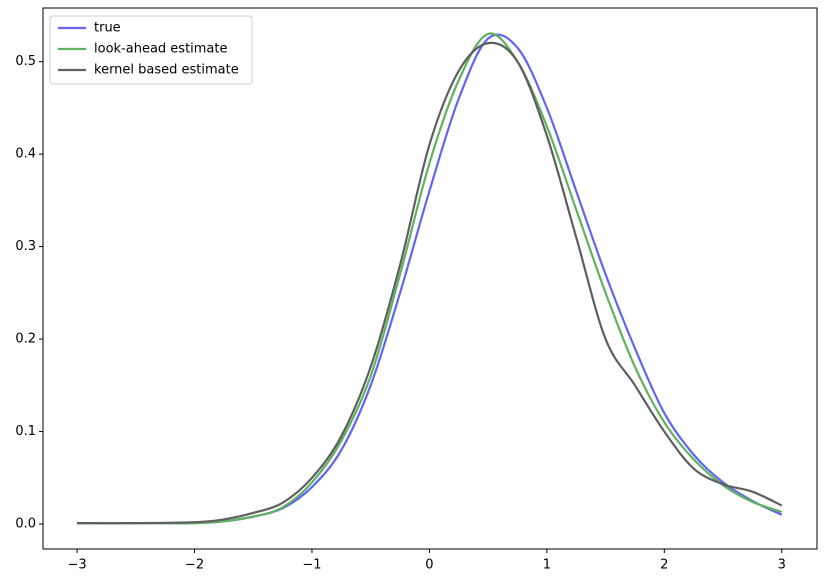 Image resolution: width=826 pixels, height=582 pixels. I want to click on legend-label: true, so click(107, 28).